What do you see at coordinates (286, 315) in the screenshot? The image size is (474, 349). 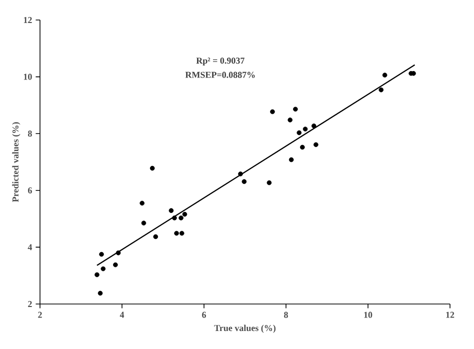 I see `x-tick-label: 8` at bounding box center [286, 315].